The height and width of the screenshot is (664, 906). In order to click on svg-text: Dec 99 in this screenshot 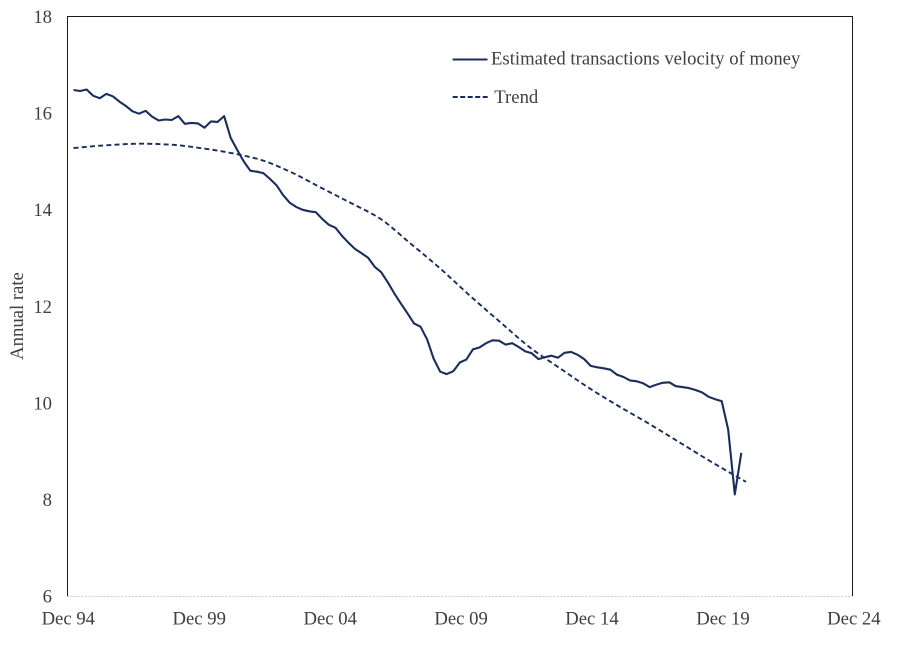, I will do `click(198, 619)`.